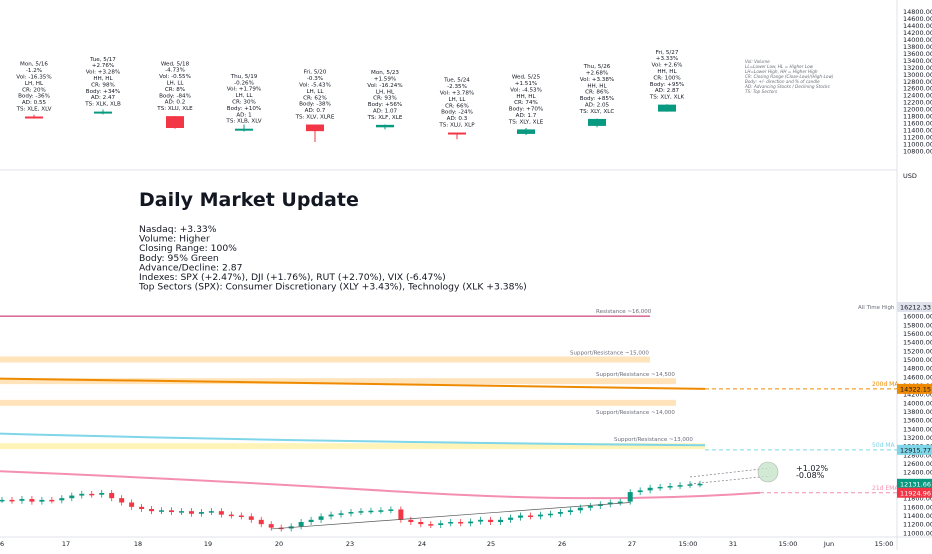 The height and width of the screenshot is (554, 932). Describe the element at coordinates (917, 438) in the screenshot. I see `bottom-price-tick-label: 13200.00` at that location.